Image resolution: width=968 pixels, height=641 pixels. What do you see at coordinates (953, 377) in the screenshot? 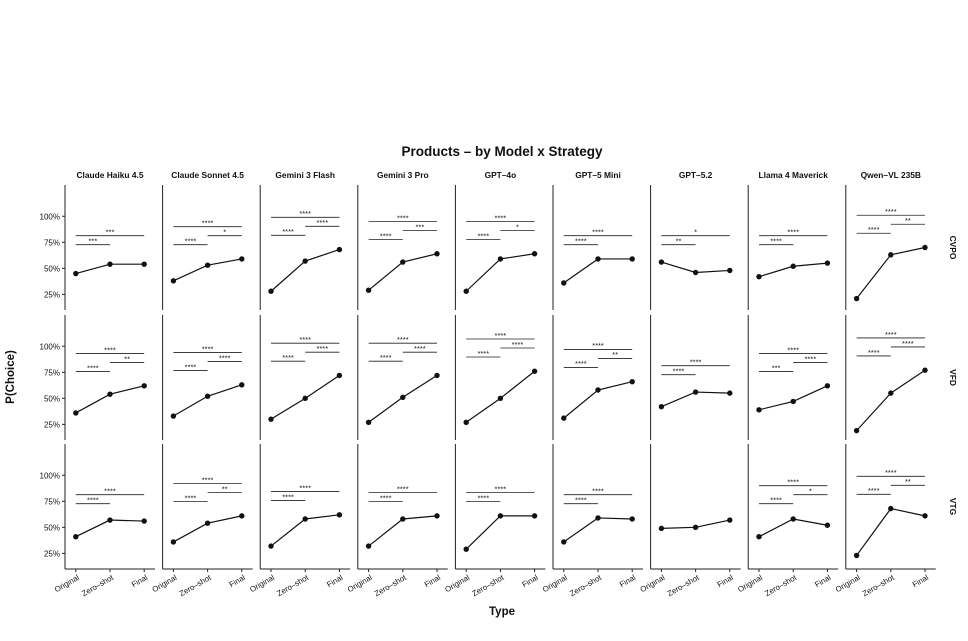
I see `facet-label-vfd: VFD` at bounding box center [953, 377].